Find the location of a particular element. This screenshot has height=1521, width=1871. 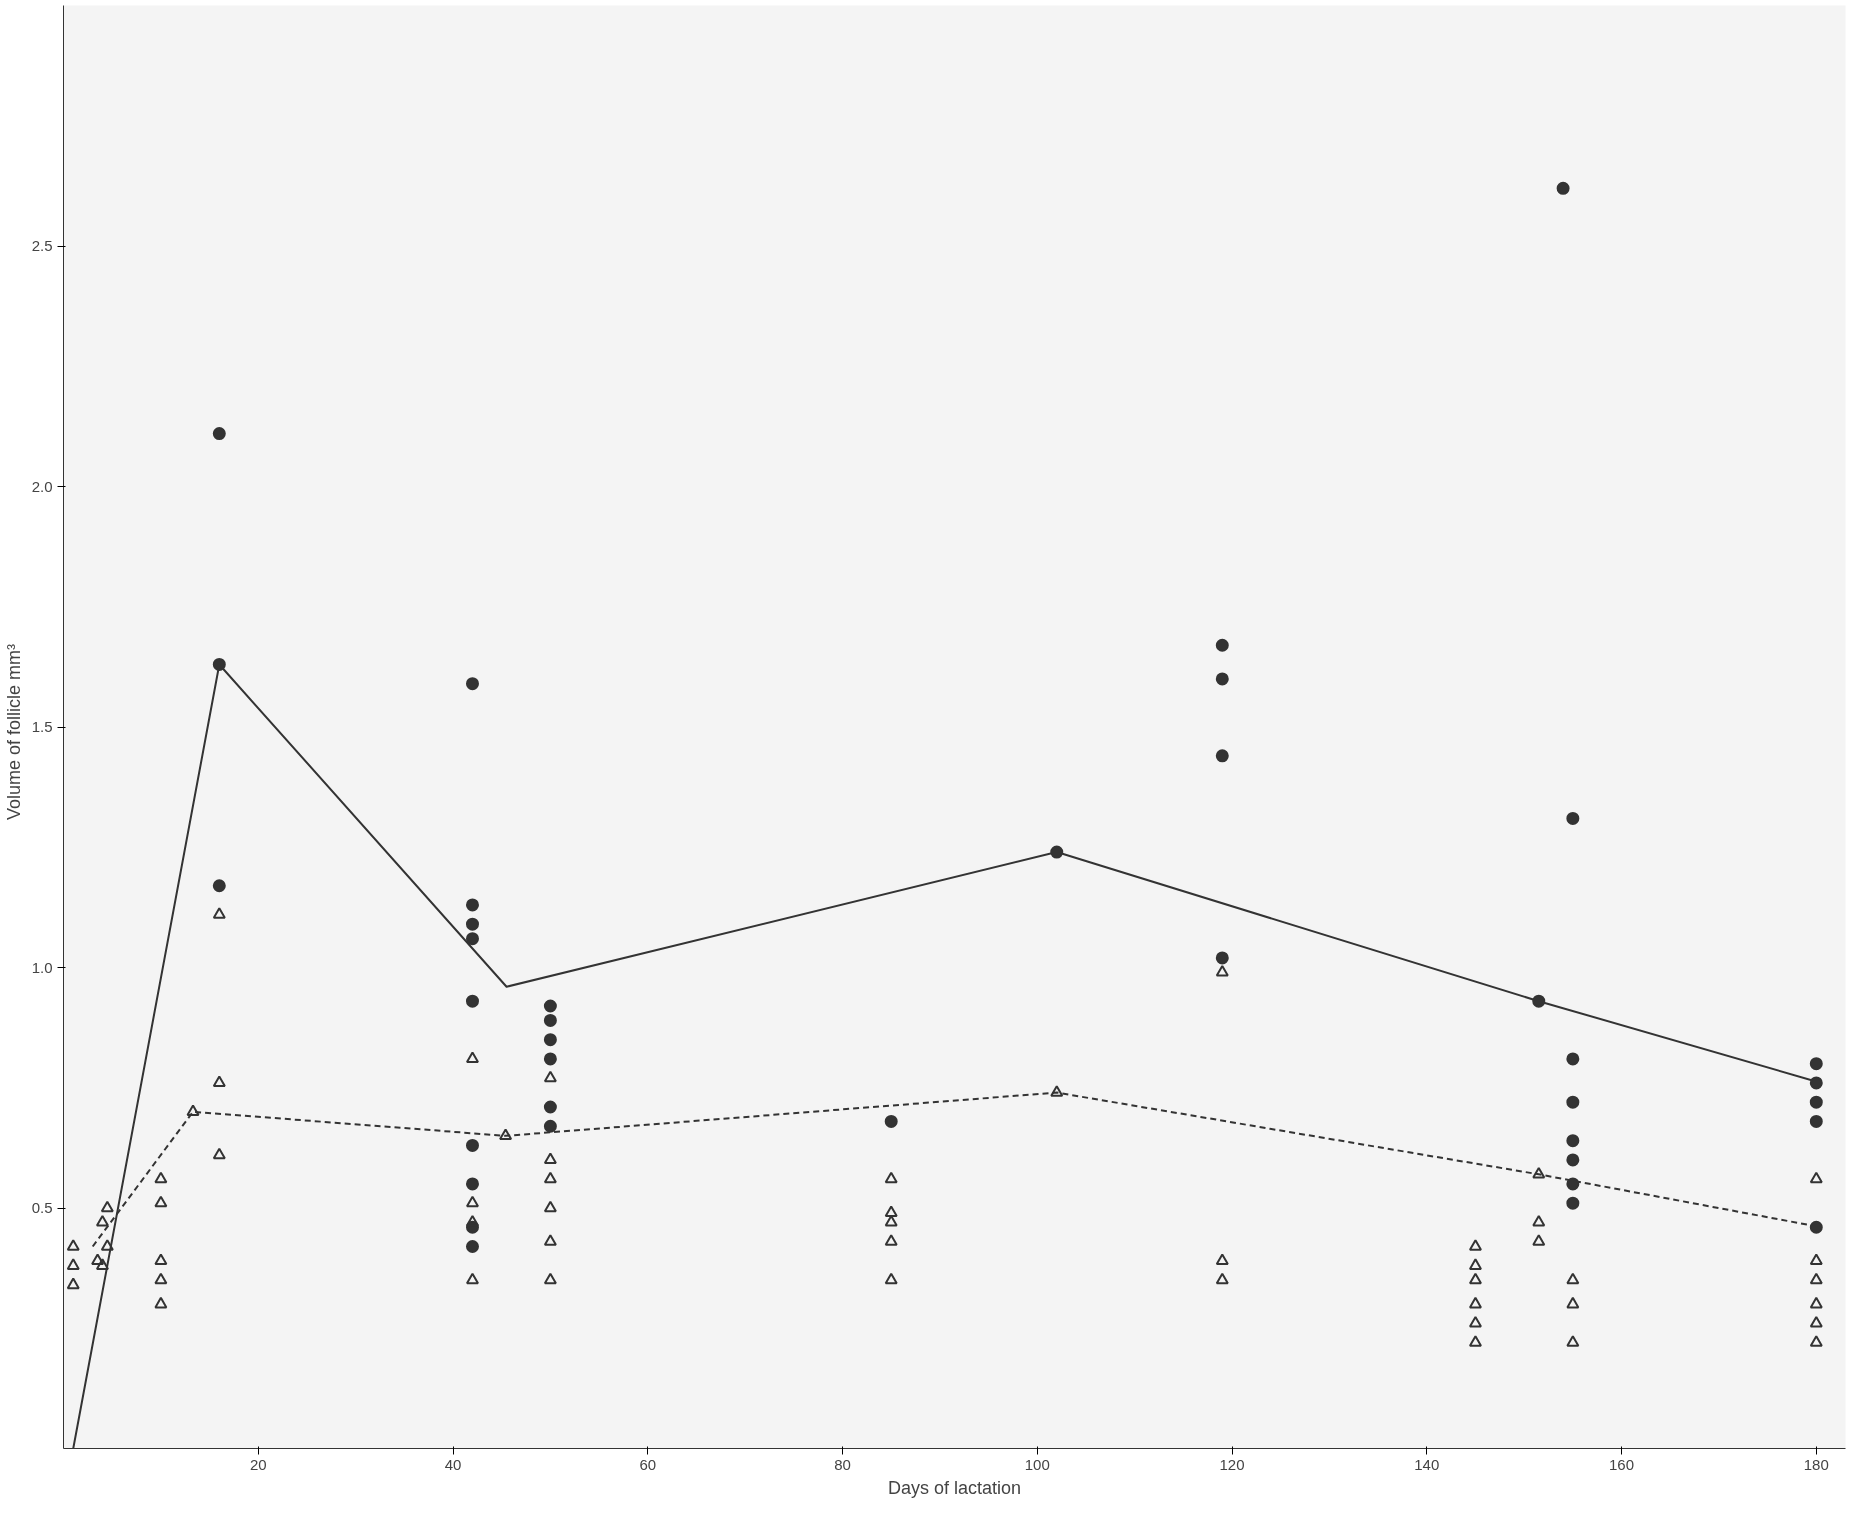

y-tick-label: 0.5 is located at coordinates (42, 1207).